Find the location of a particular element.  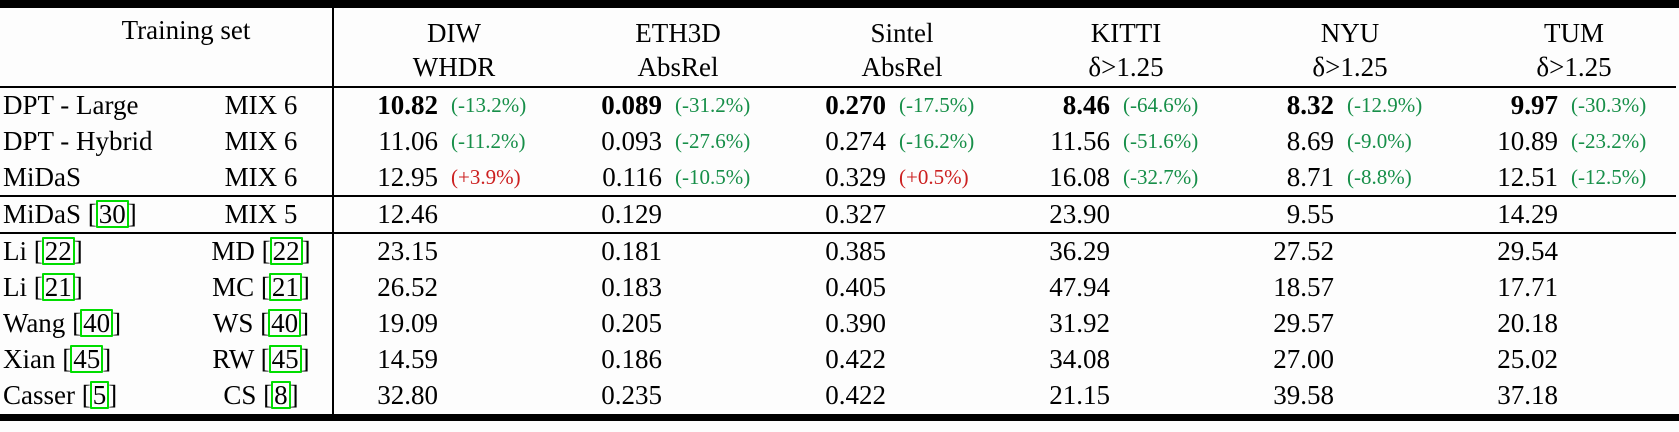

method-cell: Casser [5] is located at coordinates (60, 395).